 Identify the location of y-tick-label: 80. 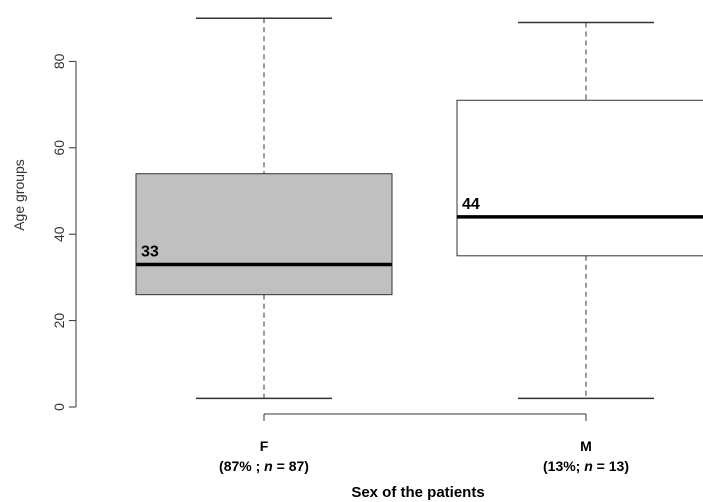
(59, 61).